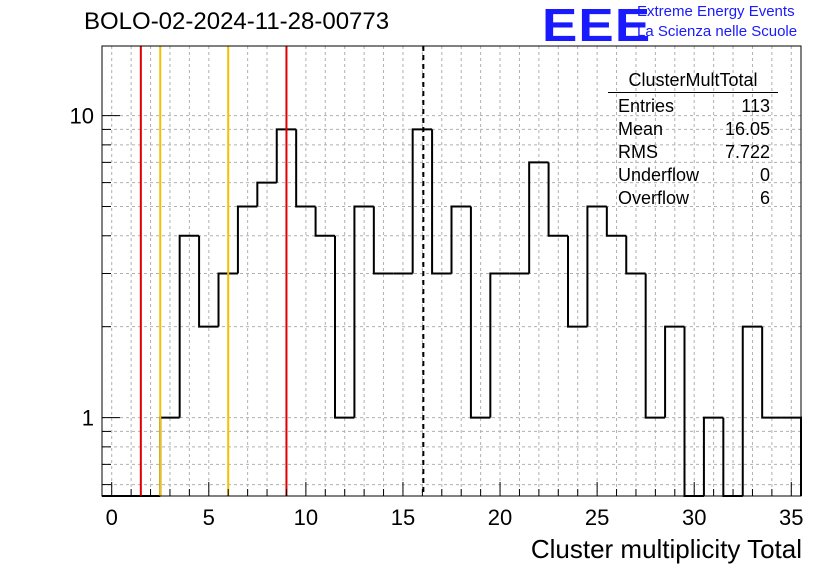 This screenshot has width=836, height=572. What do you see at coordinates (693, 81) in the screenshot?
I see `stats-name: ClusterMultTotal` at bounding box center [693, 81].